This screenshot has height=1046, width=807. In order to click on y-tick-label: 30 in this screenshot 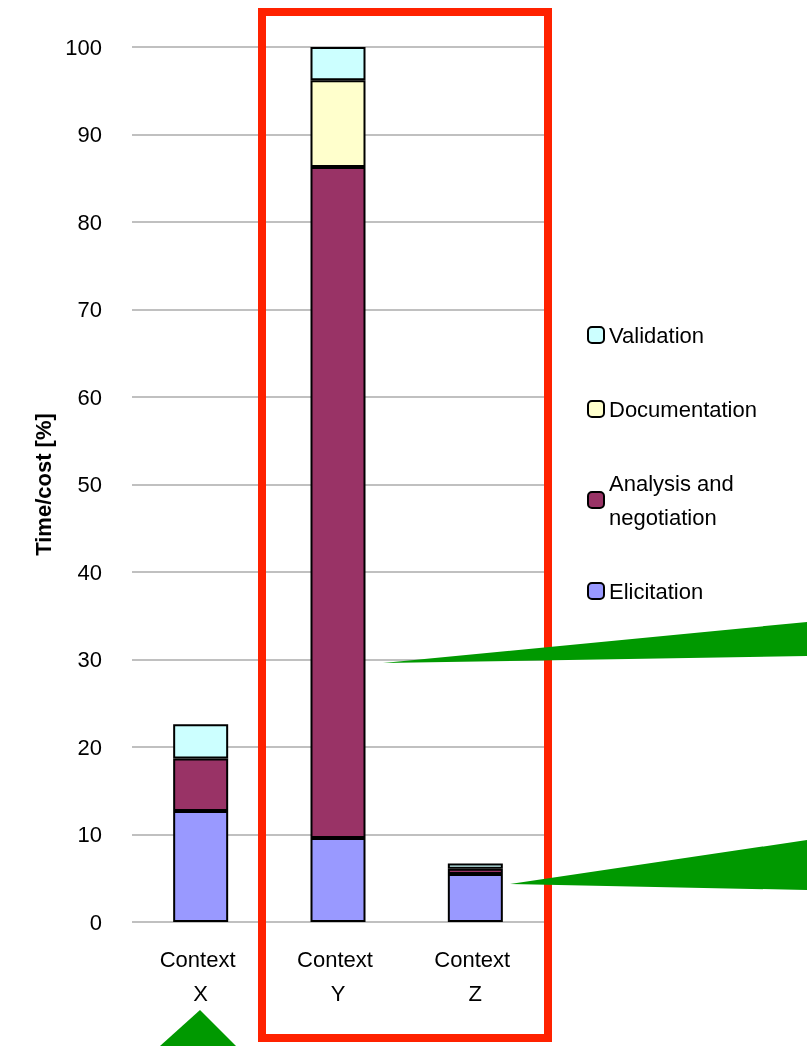, I will do `click(89, 659)`.